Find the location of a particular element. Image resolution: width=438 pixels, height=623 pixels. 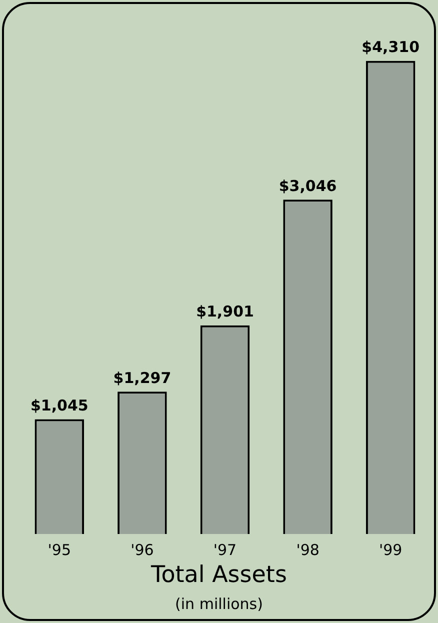

data-label: $1,045 is located at coordinates (59, 405).